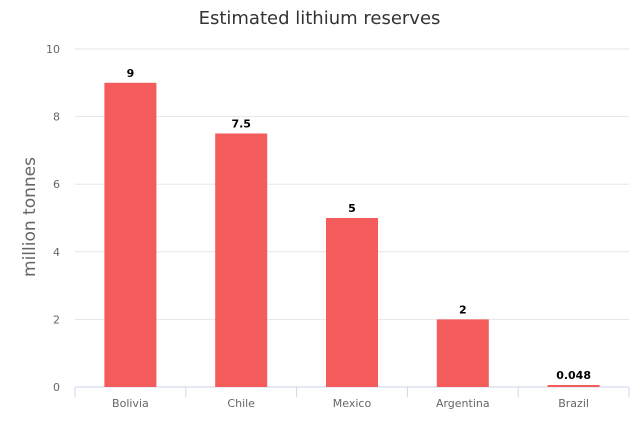 Image resolution: width=639 pixels, height=426 pixels. Describe the element at coordinates (241, 124) in the screenshot. I see `data-label: 7.5` at that location.